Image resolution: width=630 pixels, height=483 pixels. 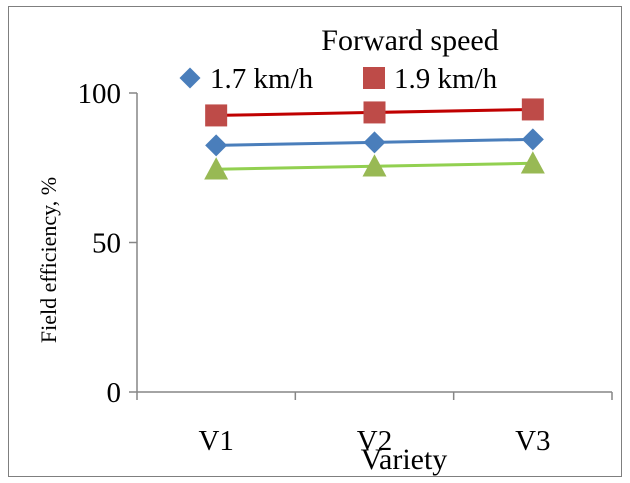 I want to click on y-tick-label: 50, so click(x=106, y=244).